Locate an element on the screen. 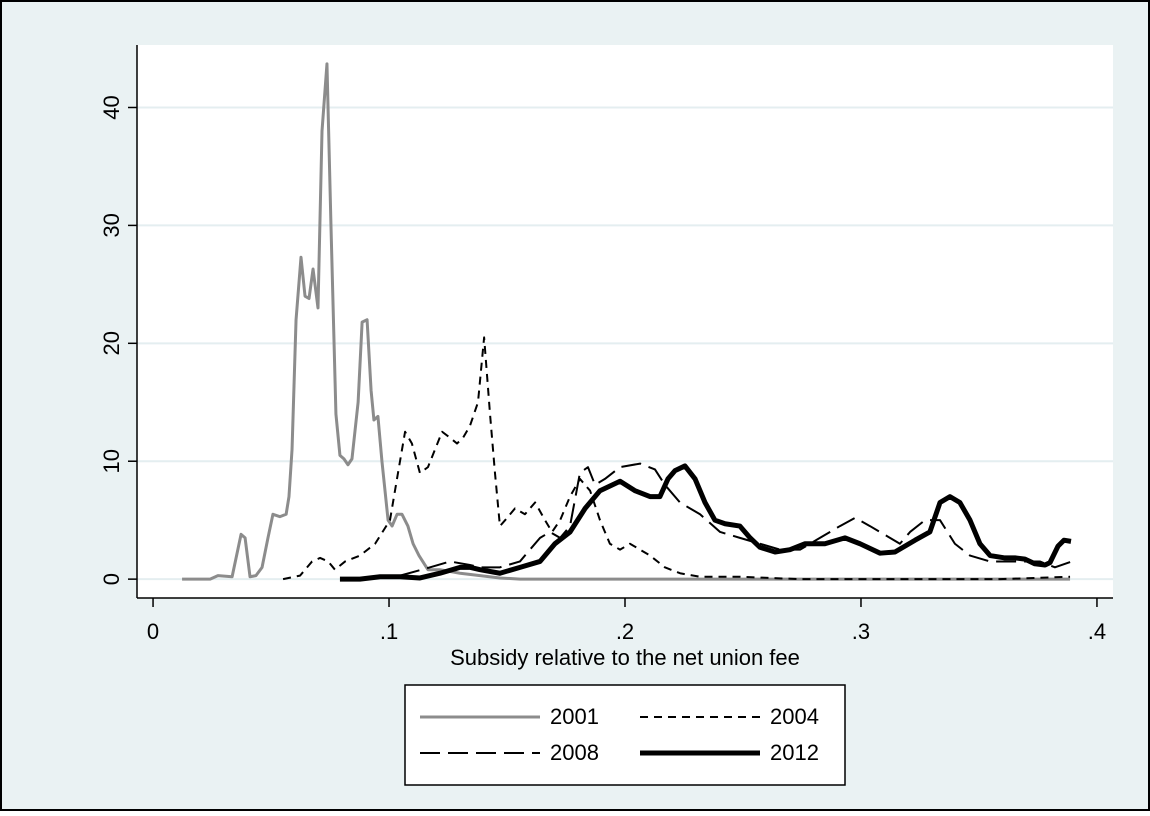 The width and height of the screenshot is (1150, 816). legend-label: 2012 is located at coordinates (794, 752).